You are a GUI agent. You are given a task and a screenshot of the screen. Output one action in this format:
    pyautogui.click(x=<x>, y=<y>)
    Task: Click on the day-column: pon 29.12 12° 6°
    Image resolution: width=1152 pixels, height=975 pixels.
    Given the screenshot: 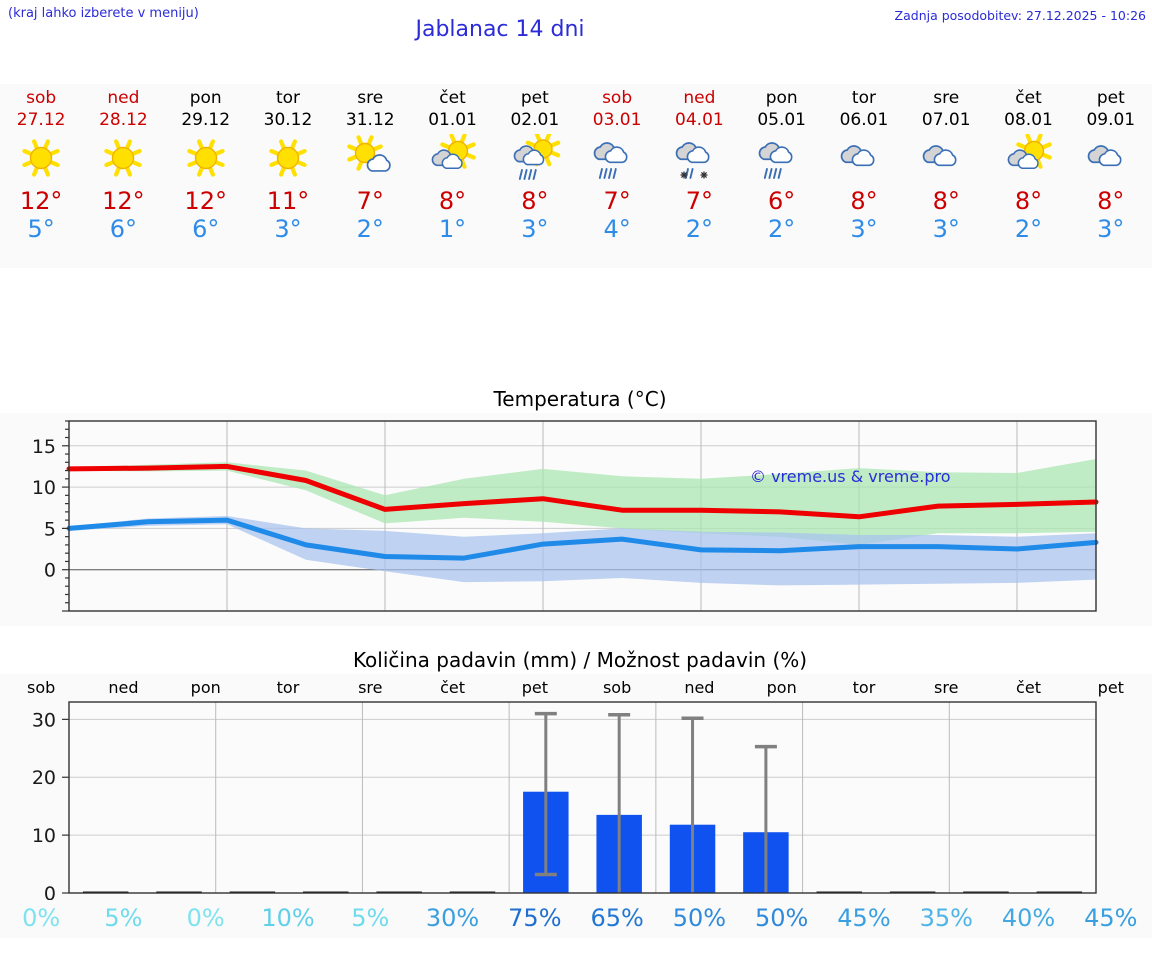 What is the action you would take?
    pyautogui.click(x=206, y=176)
    